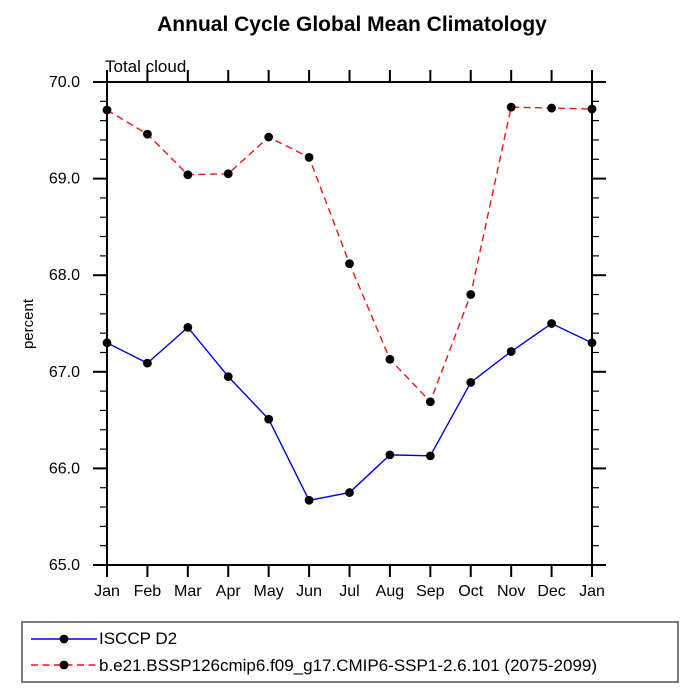 The image size is (700, 700). Describe the element at coordinates (64, 275) in the screenshot. I see `y-tick-label: 68.0` at that location.